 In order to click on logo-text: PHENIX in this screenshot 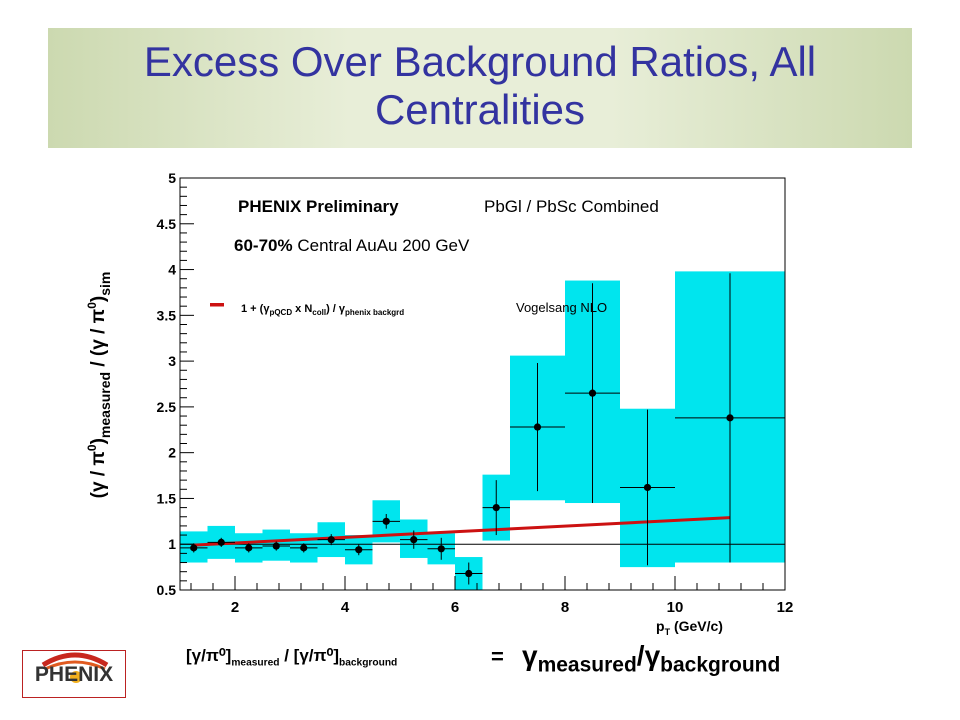, I will do `click(74, 674)`.